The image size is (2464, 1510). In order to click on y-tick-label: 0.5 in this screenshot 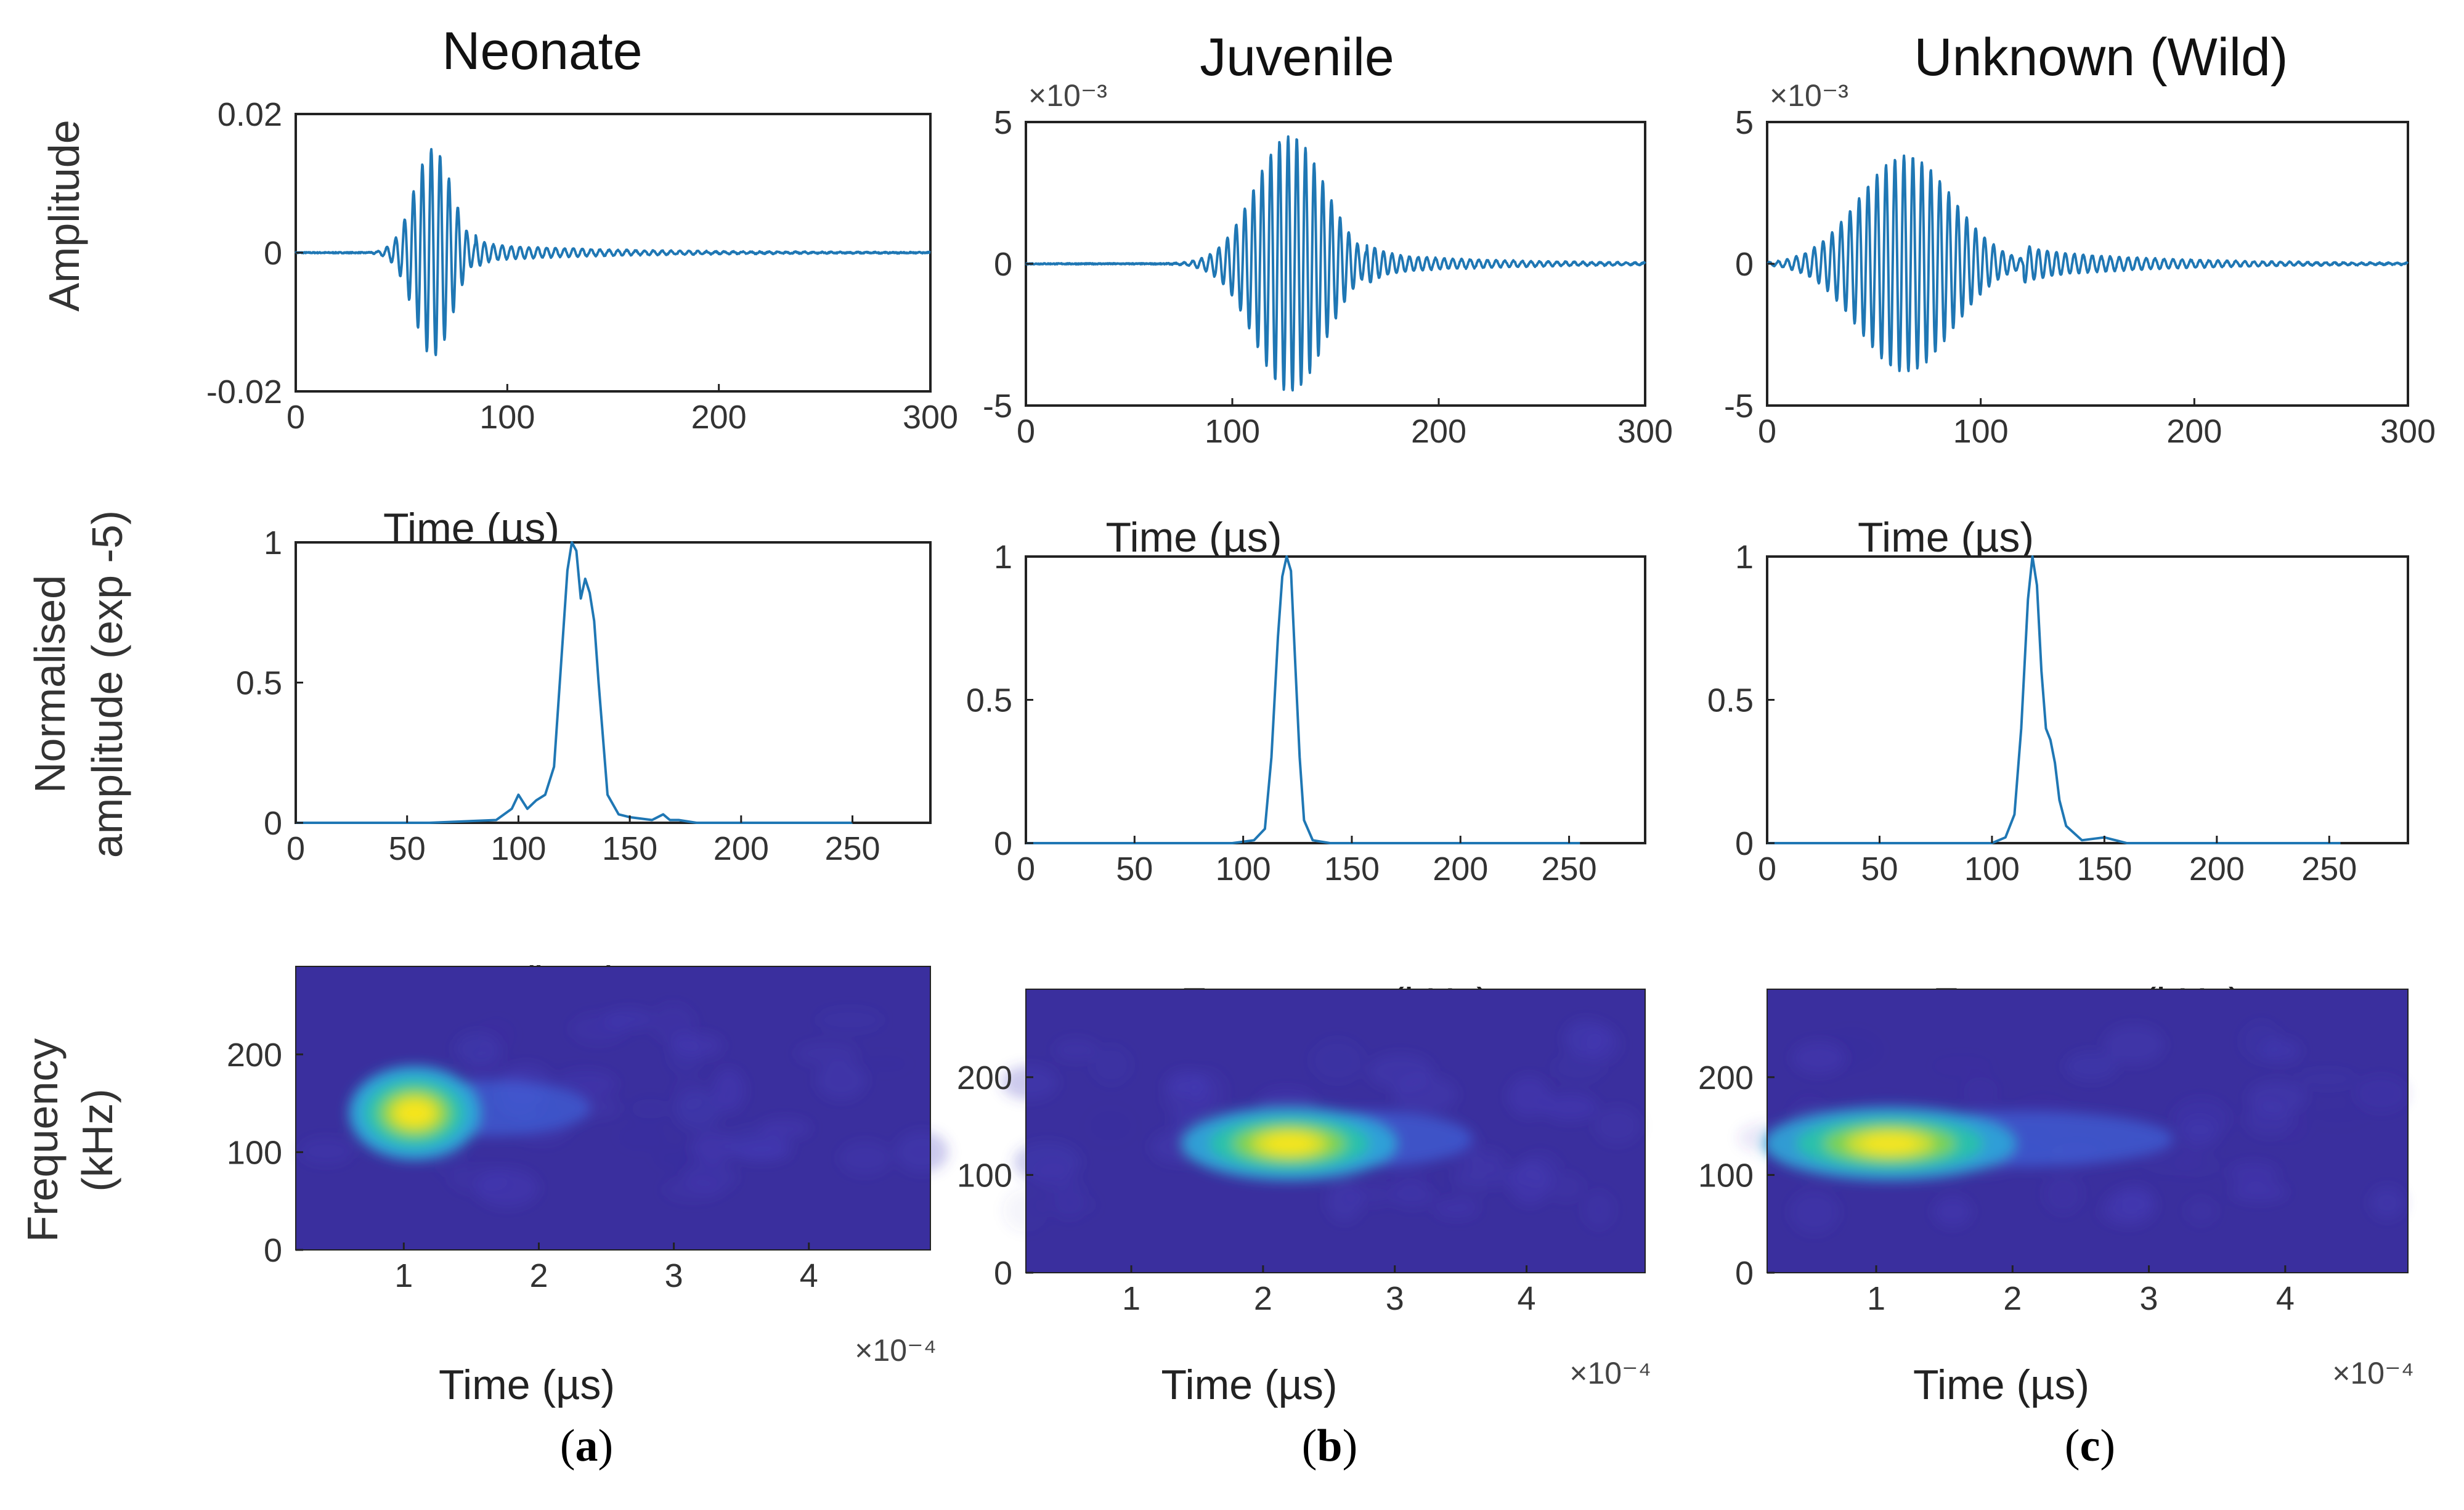, I will do `click(989, 700)`.